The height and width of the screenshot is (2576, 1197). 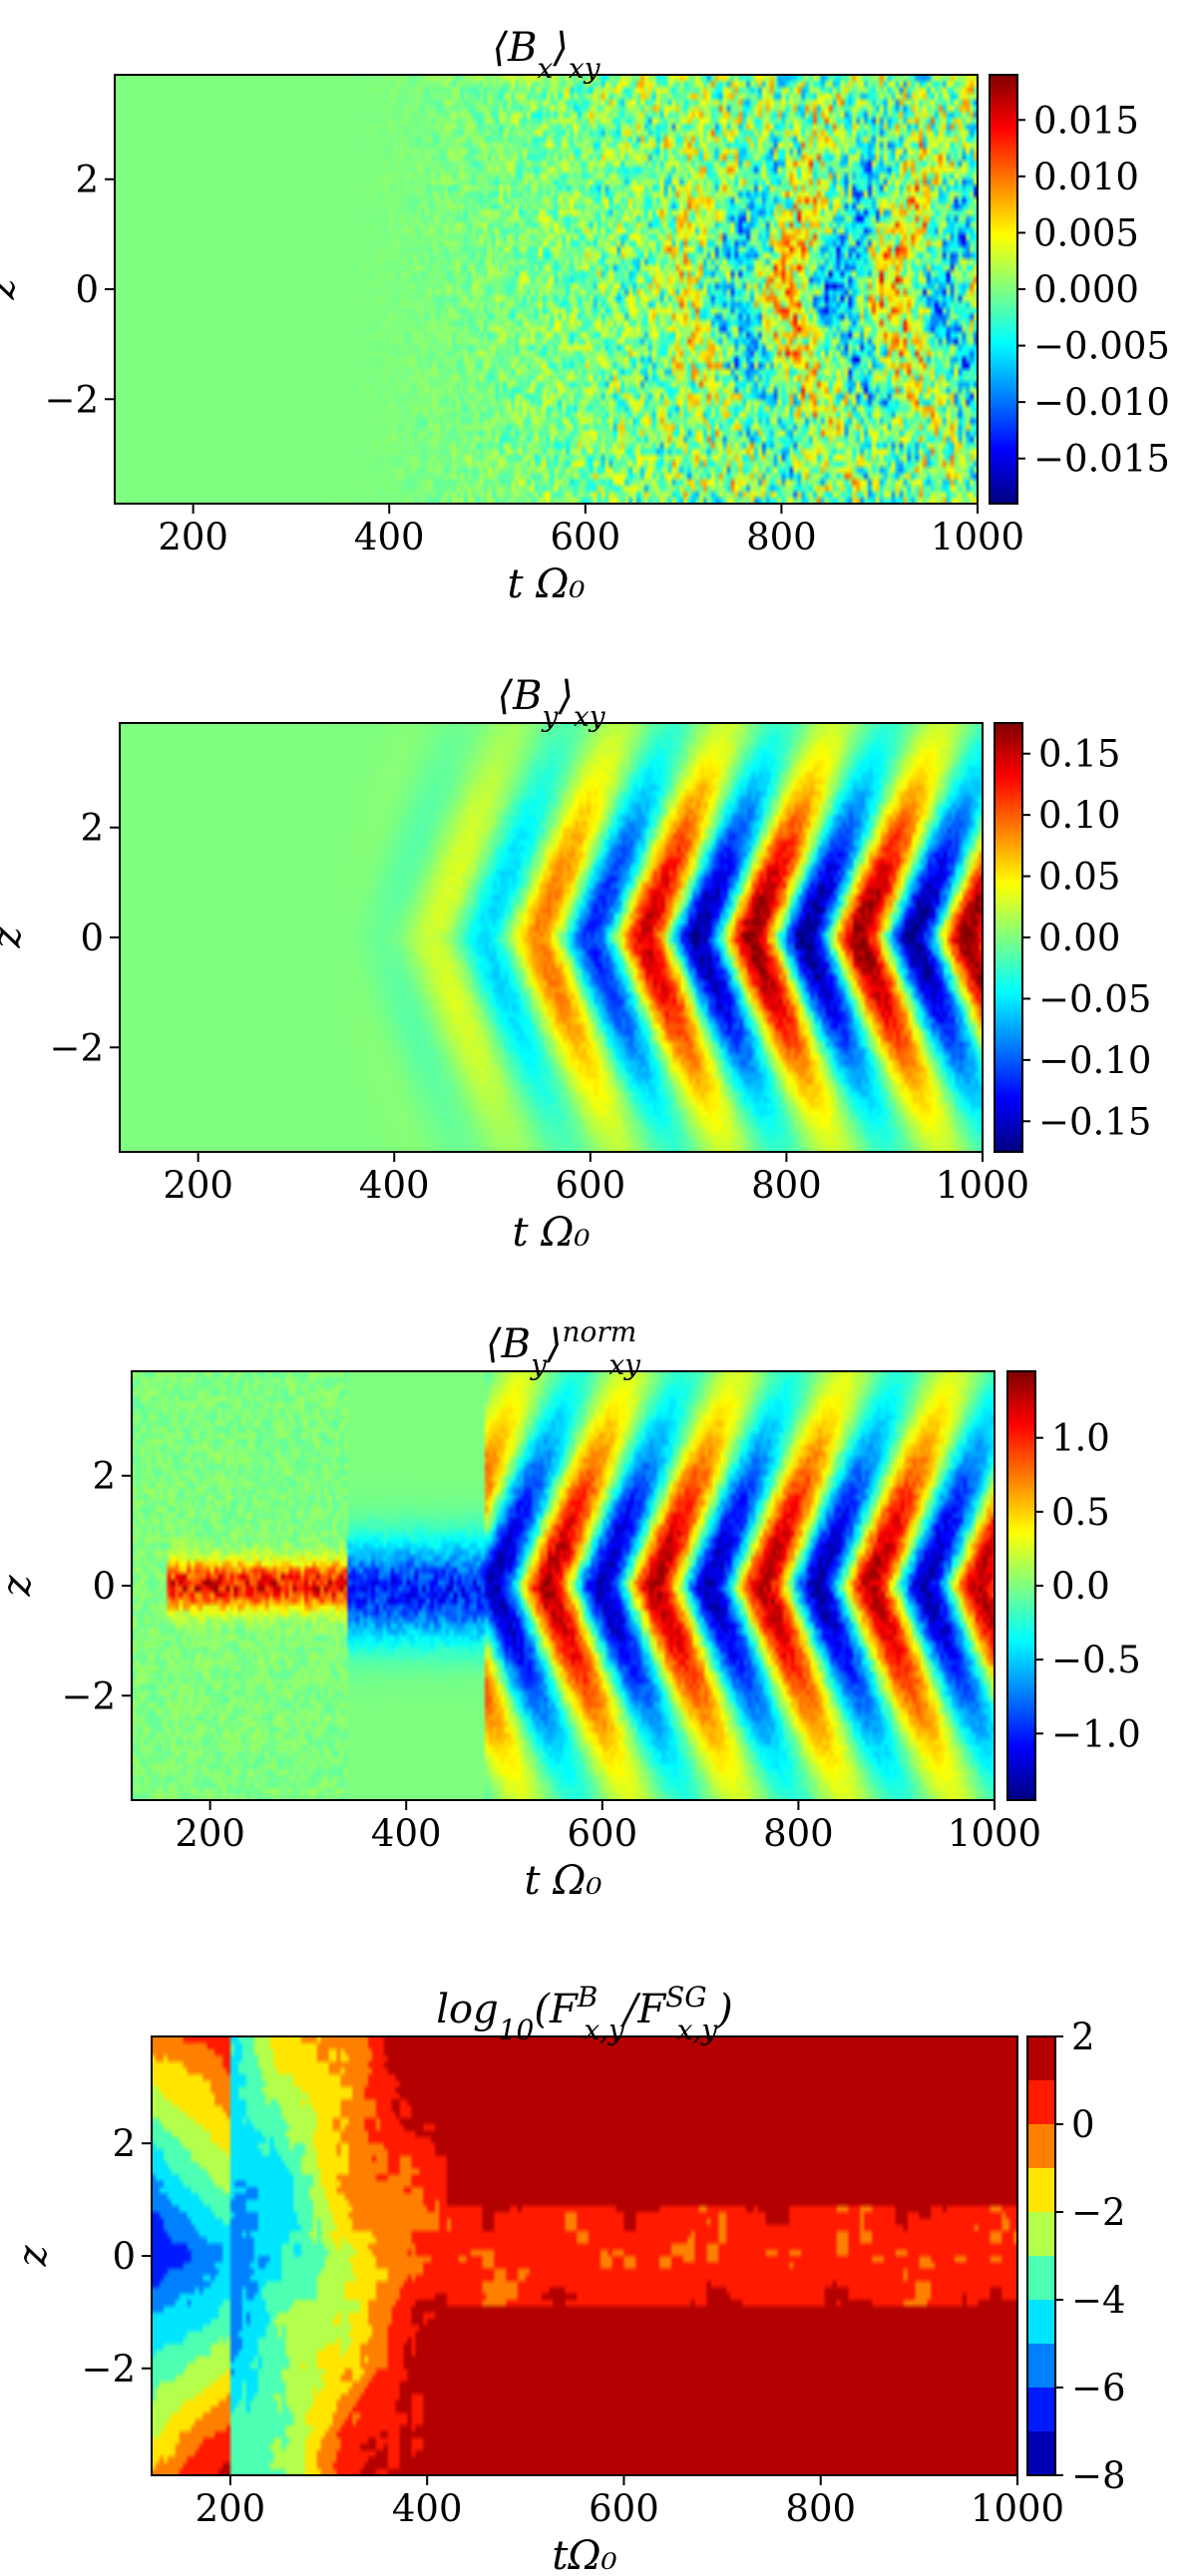 I want to click on colorbar-tick-label: 0.5, so click(x=1080, y=1513).